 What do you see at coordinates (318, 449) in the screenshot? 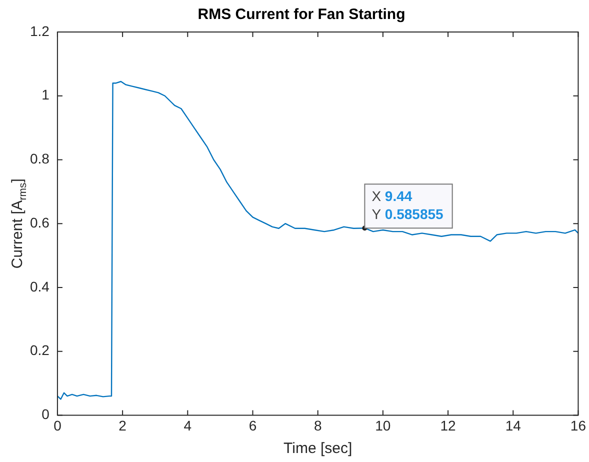
I see `x-axis-title: Time [sec]` at bounding box center [318, 449].